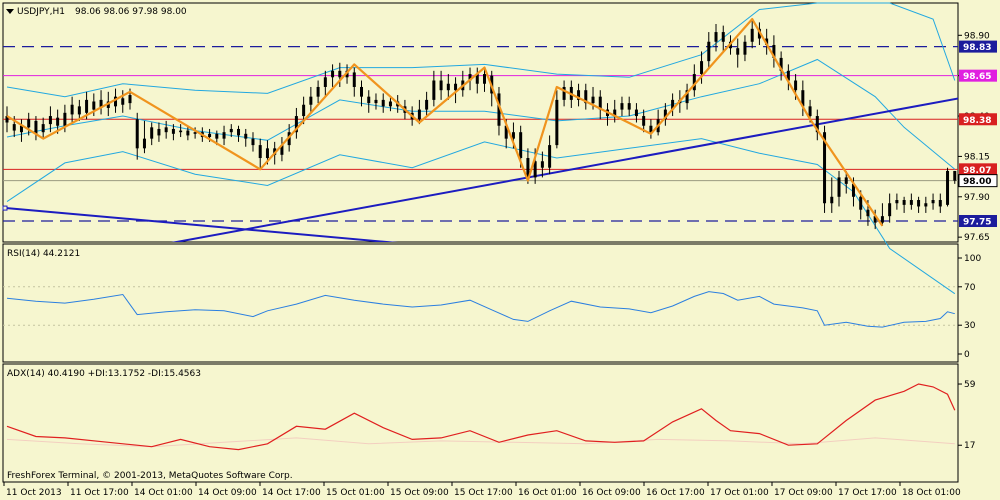  Describe the element at coordinates (972, 259) in the screenshot. I see `rsi-tick-label: 100` at that location.